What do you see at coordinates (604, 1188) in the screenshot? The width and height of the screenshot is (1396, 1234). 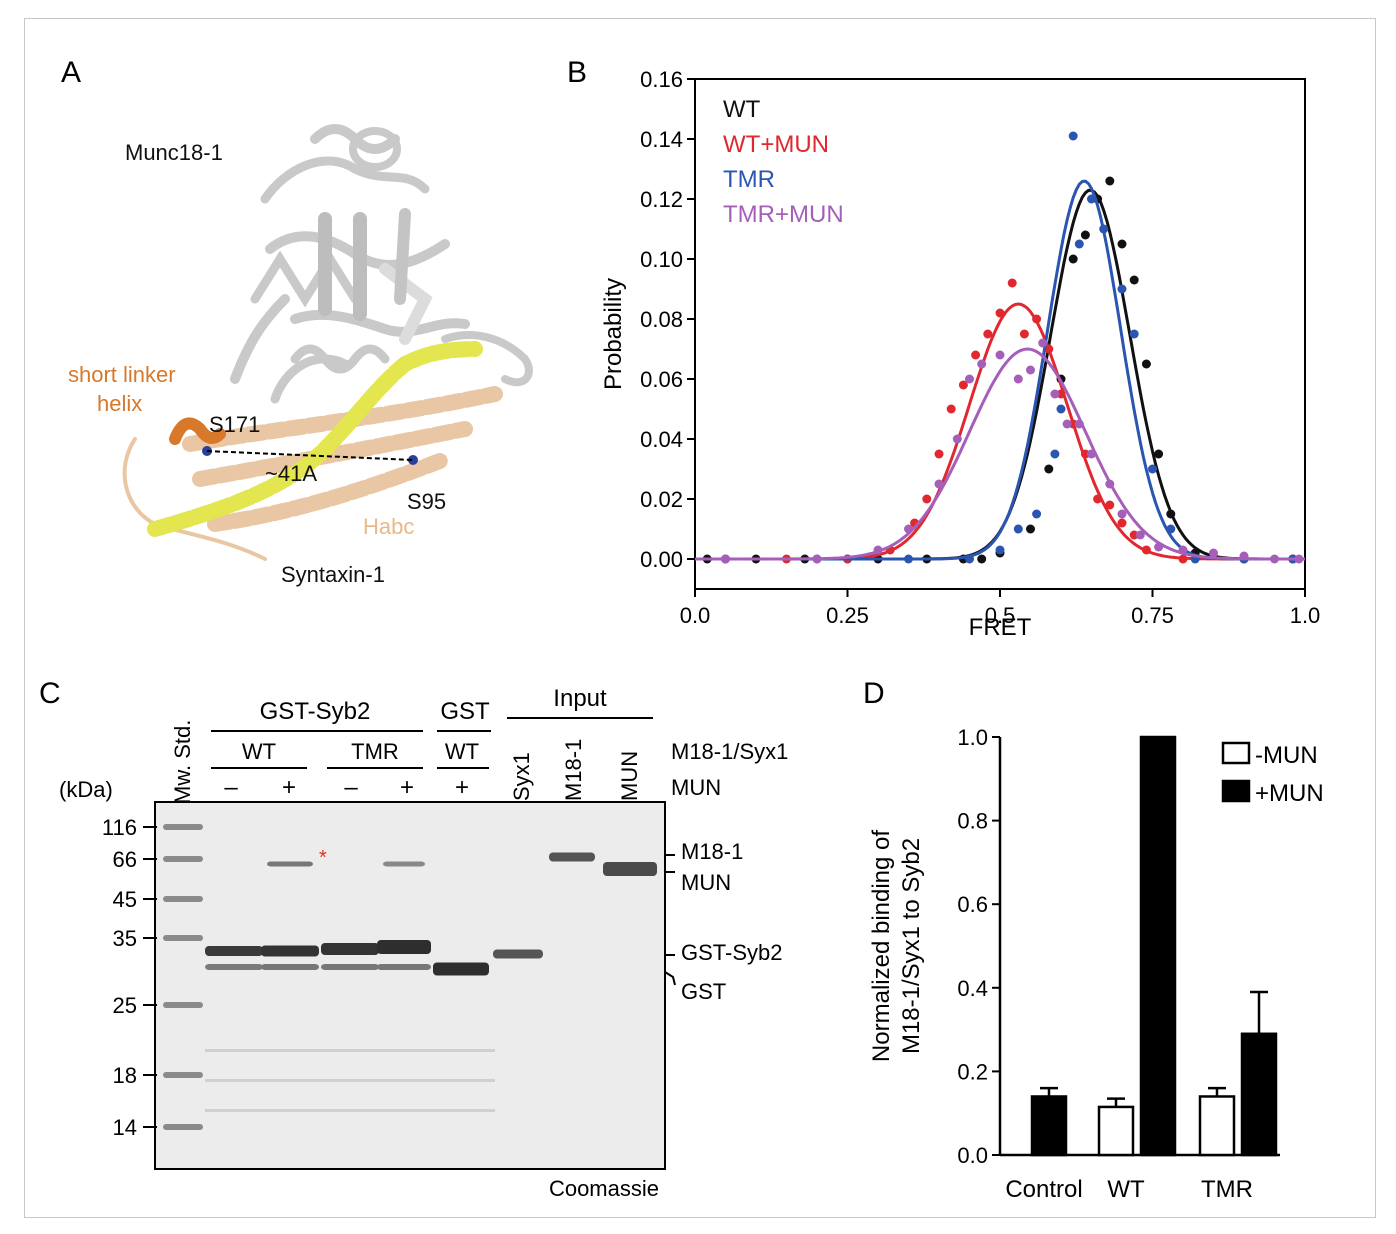 I see `coomassie-label: Coomassie` at bounding box center [604, 1188].